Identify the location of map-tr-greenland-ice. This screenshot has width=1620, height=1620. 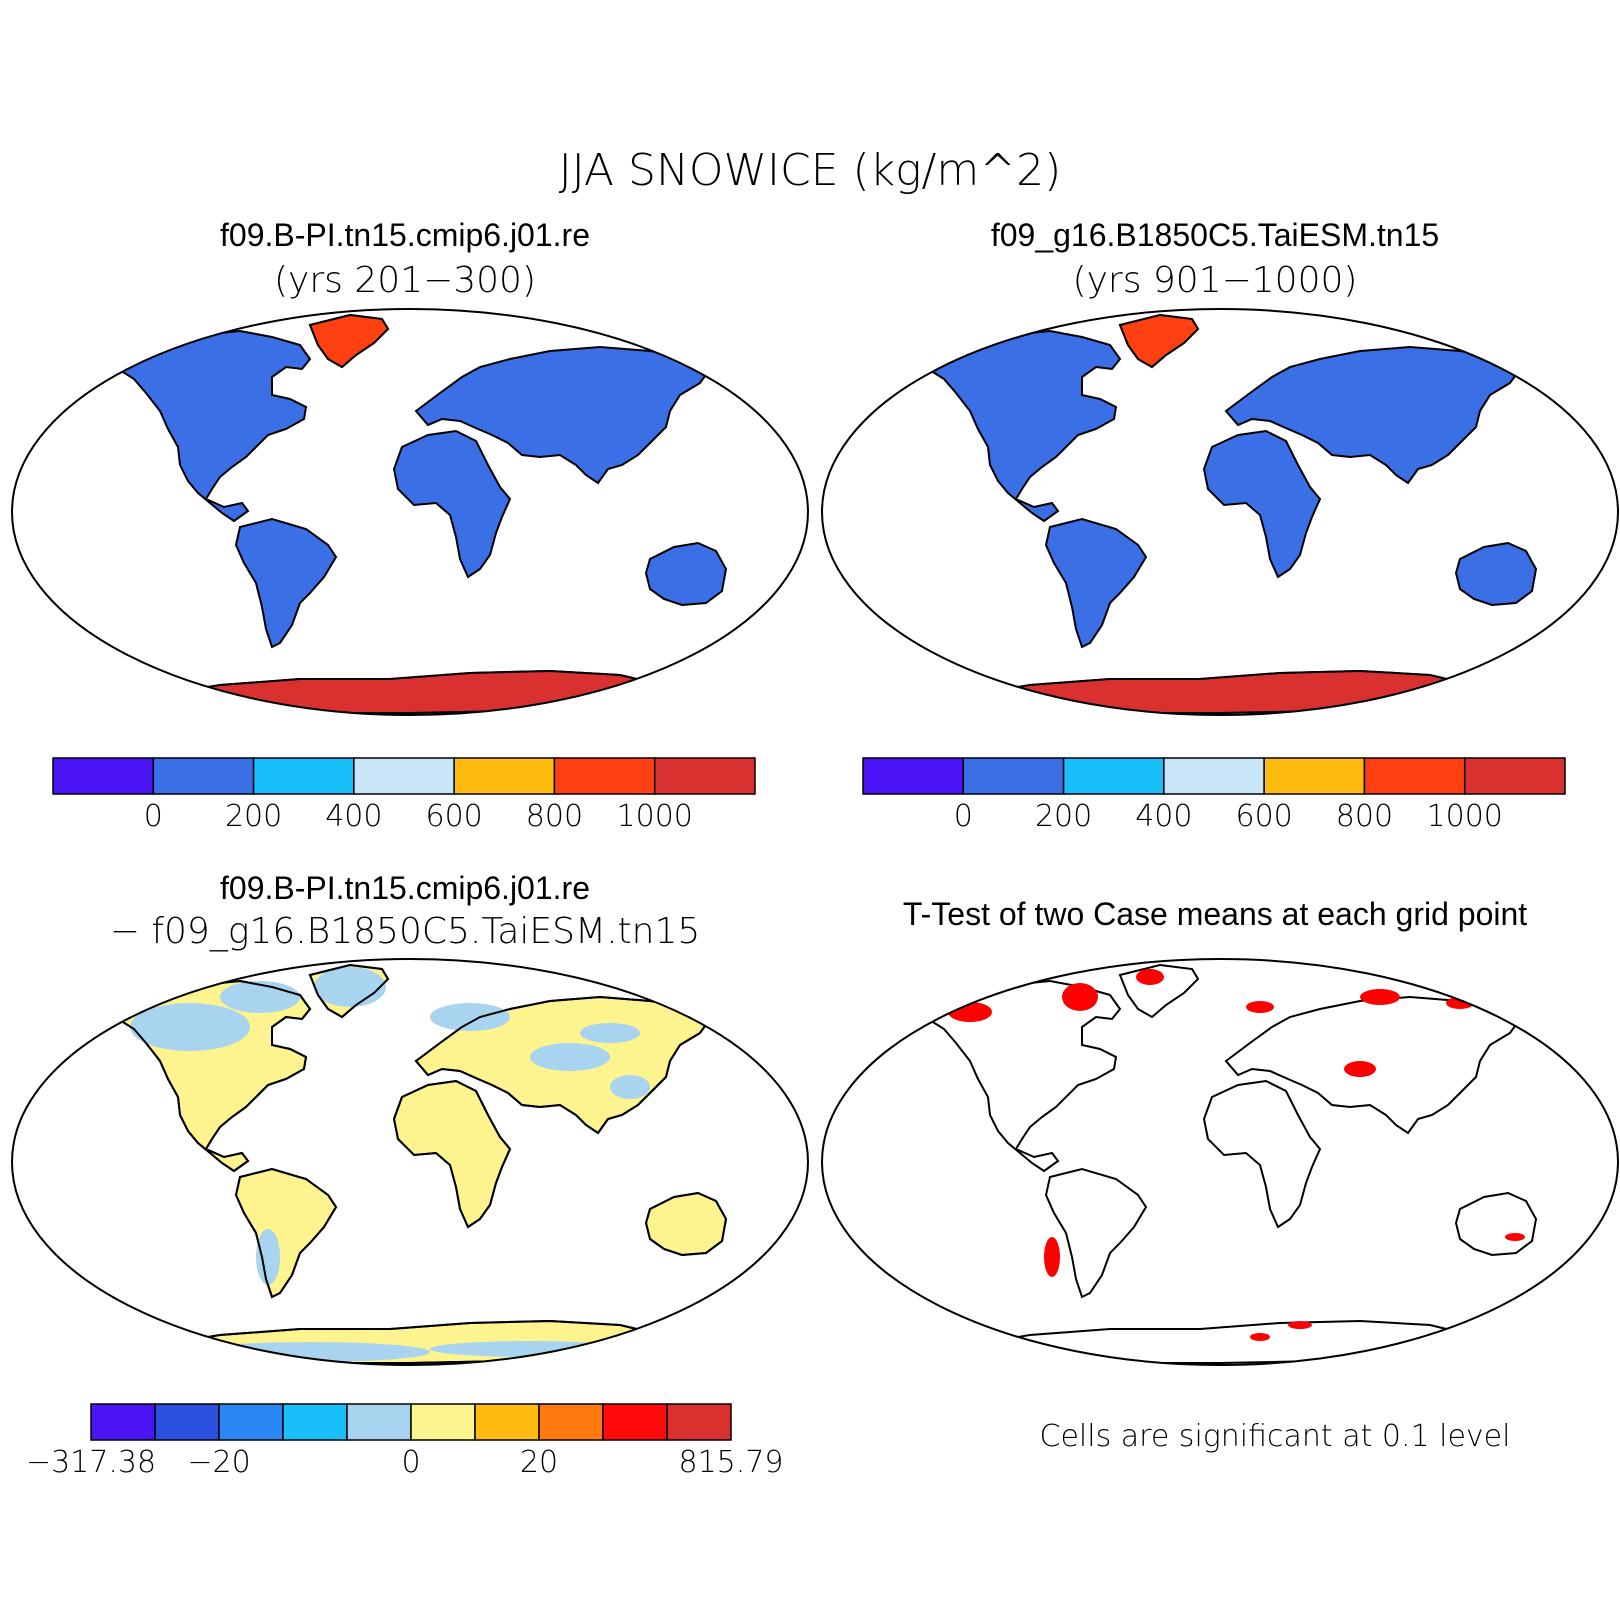
(1159, 341).